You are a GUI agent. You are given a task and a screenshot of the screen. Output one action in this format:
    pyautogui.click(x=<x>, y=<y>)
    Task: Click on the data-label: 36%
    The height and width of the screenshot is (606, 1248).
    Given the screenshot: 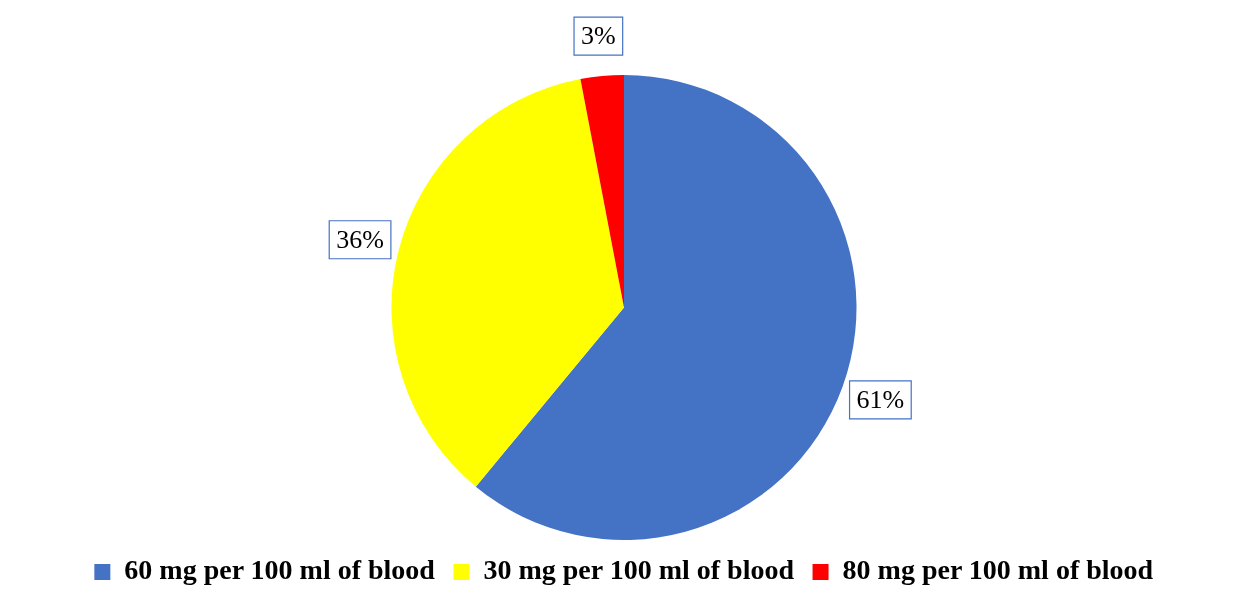 What is the action you would take?
    pyautogui.click(x=360, y=239)
    